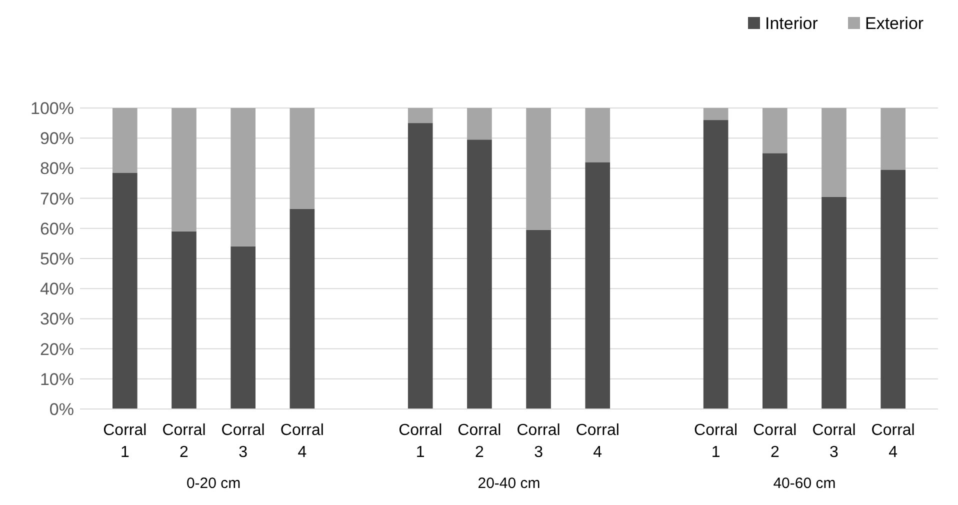 This screenshot has height=505, width=958. What do you see at coordinates (61, 409) in the screenshot?
I see `y-tick-label: 0%` at bounding box center [61, 409].